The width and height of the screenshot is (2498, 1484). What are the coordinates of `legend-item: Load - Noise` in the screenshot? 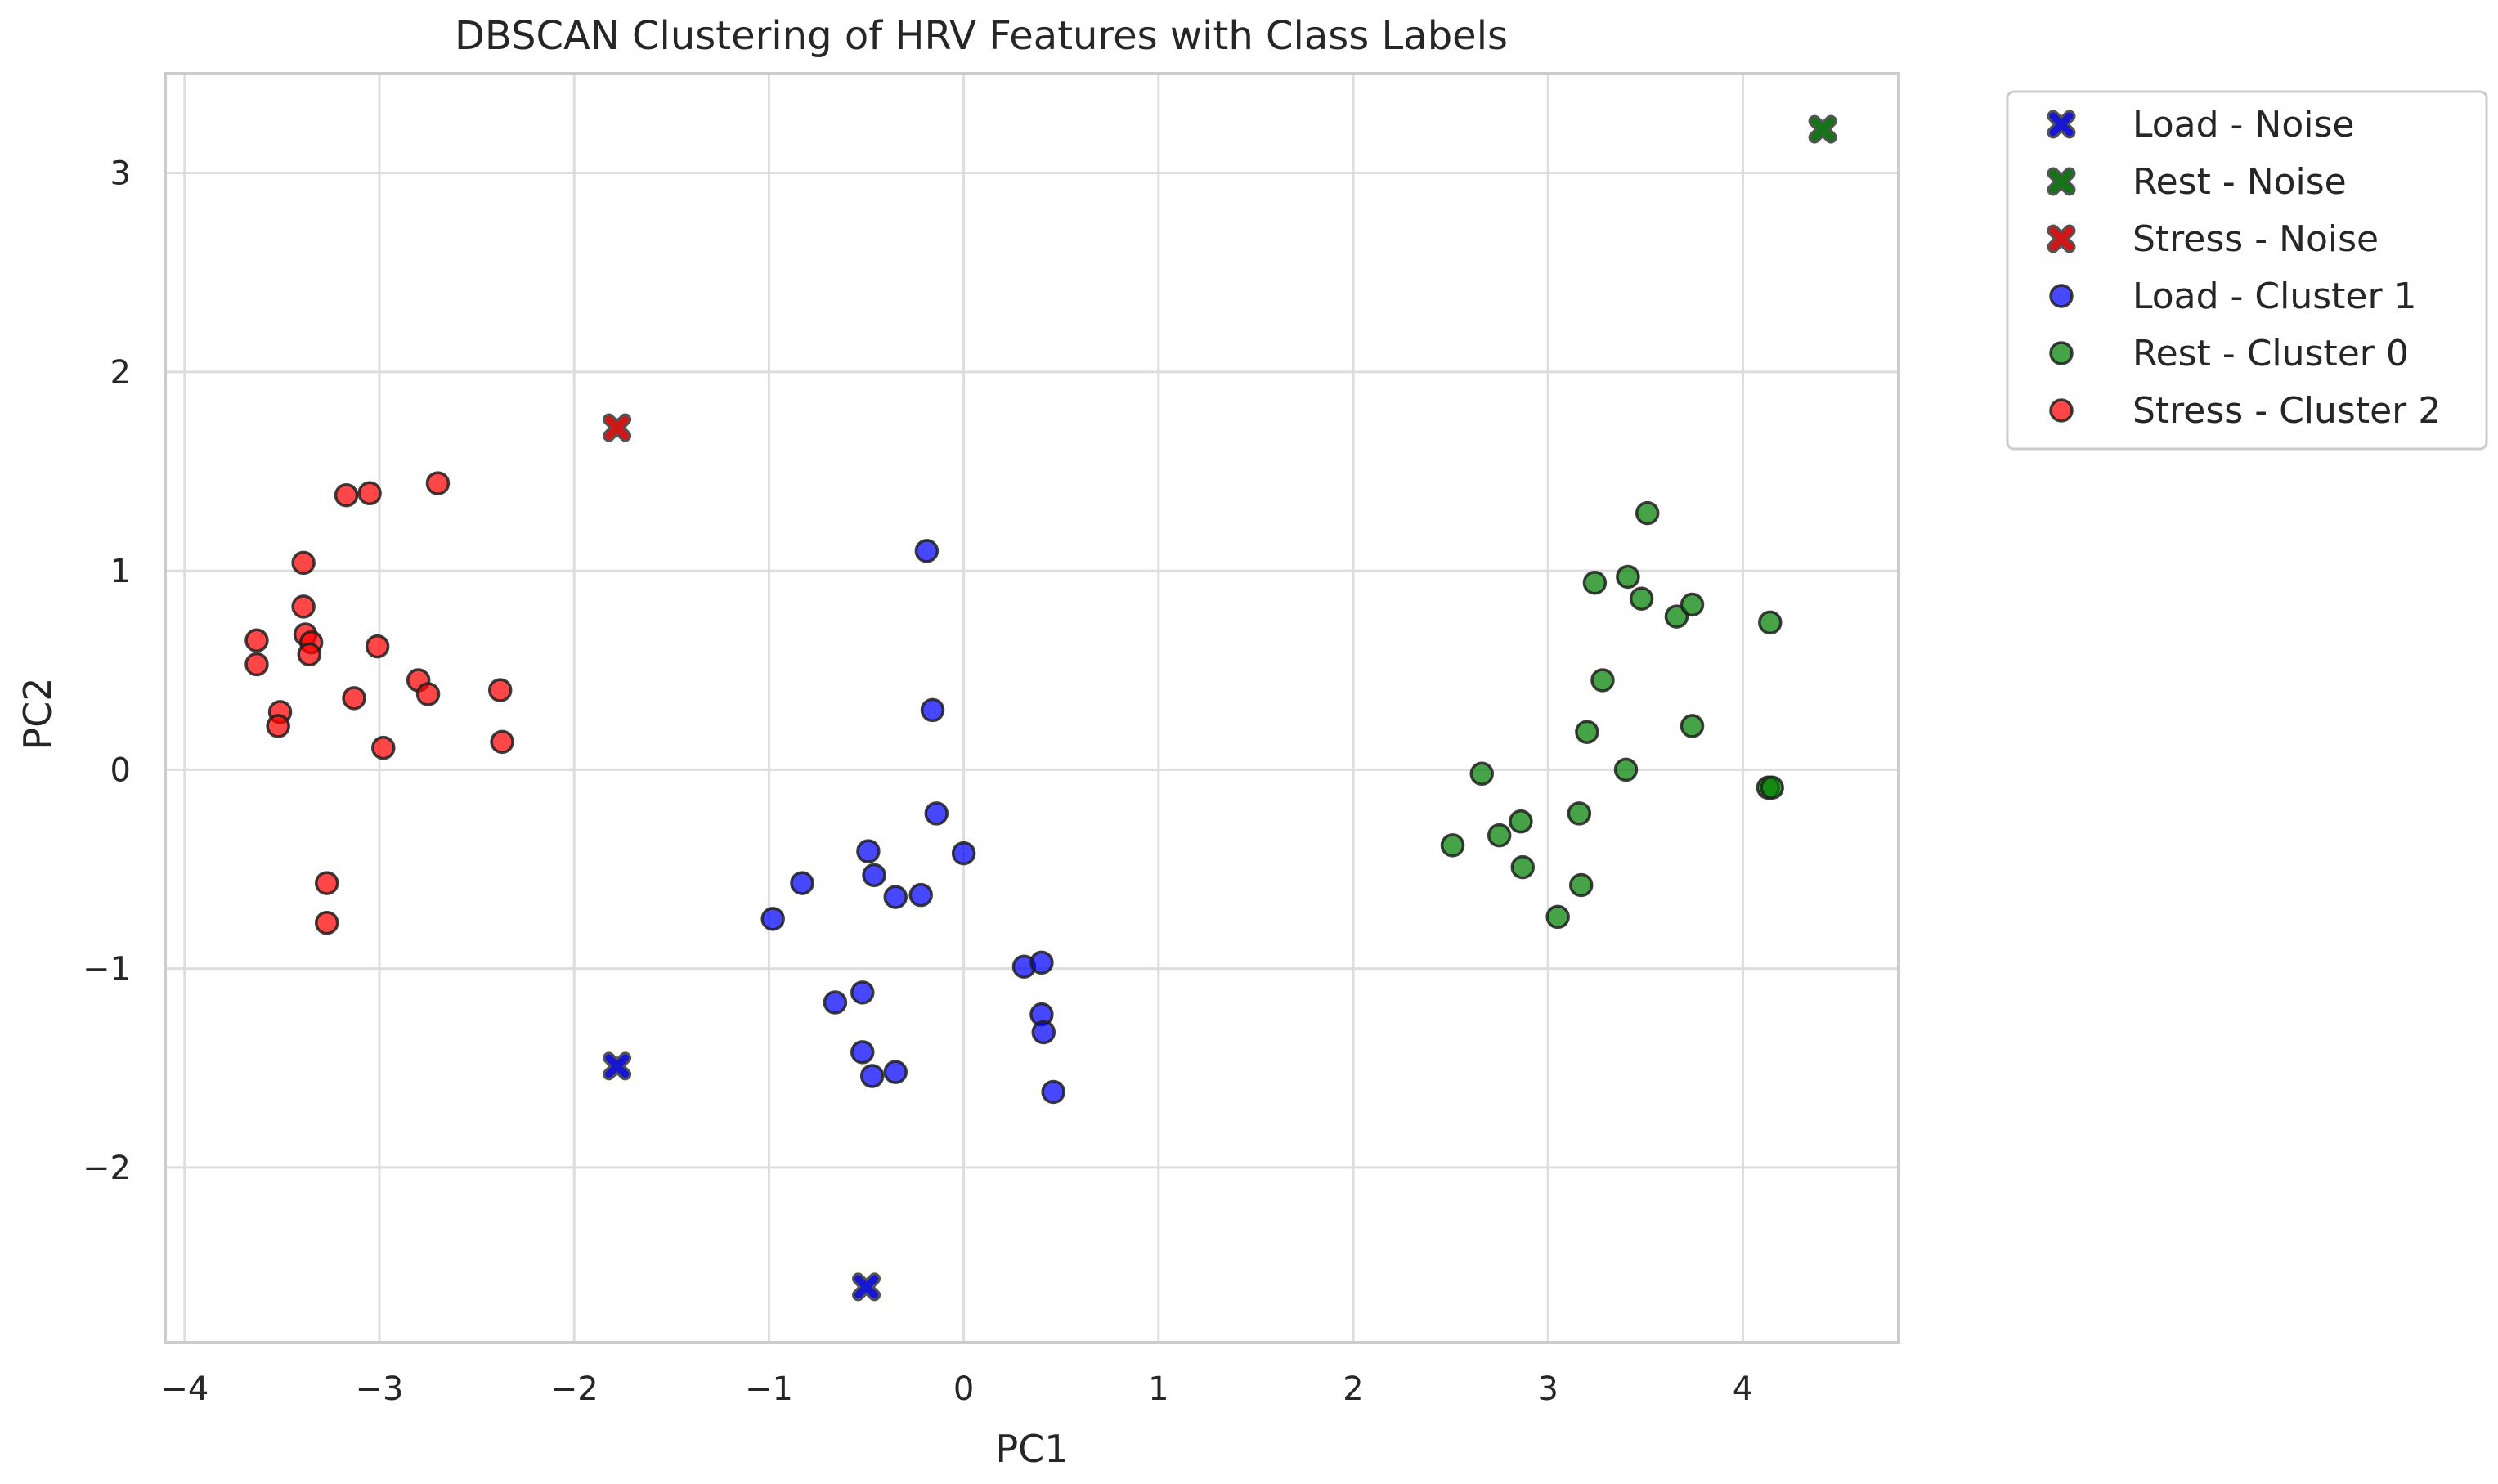 It's located at (2200, 125).